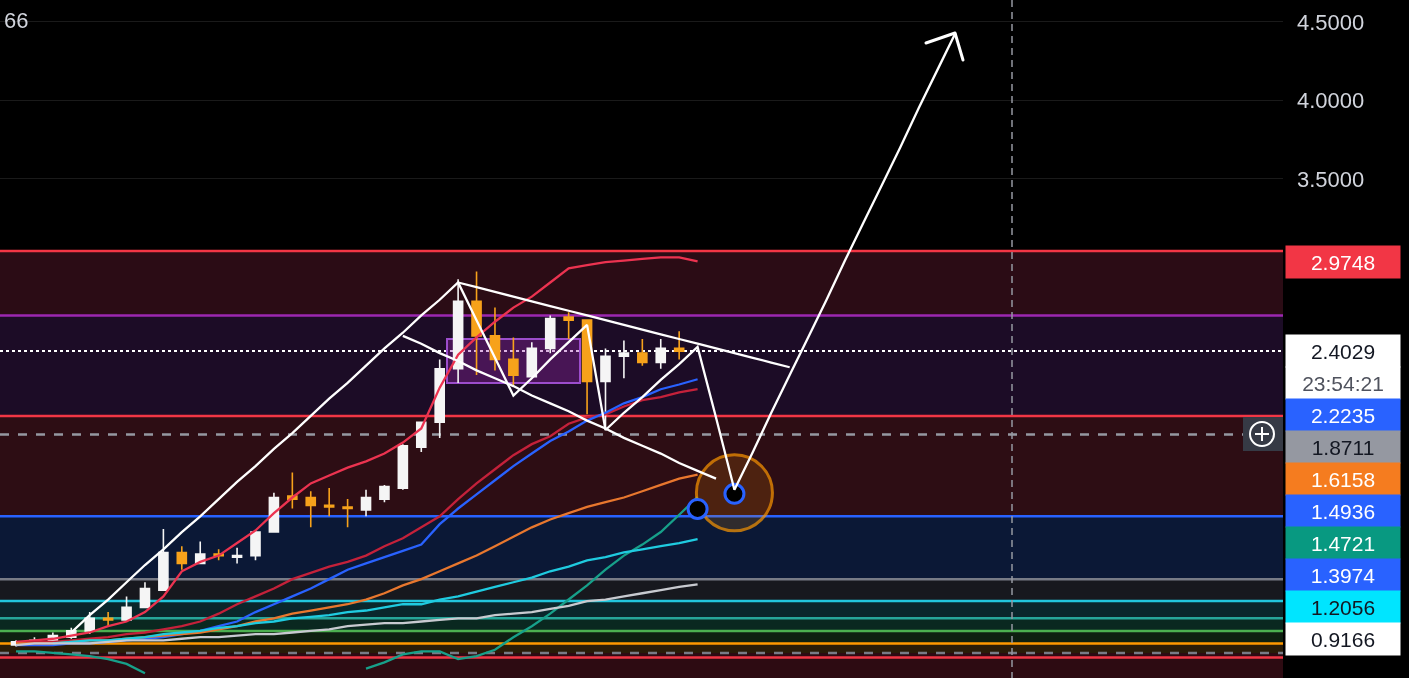 The image size is (1409, 678). What do you see at coordinates (1343, 607) in the screenshot?
I see `text: 1.2056` at bounding box center [1343, 607].